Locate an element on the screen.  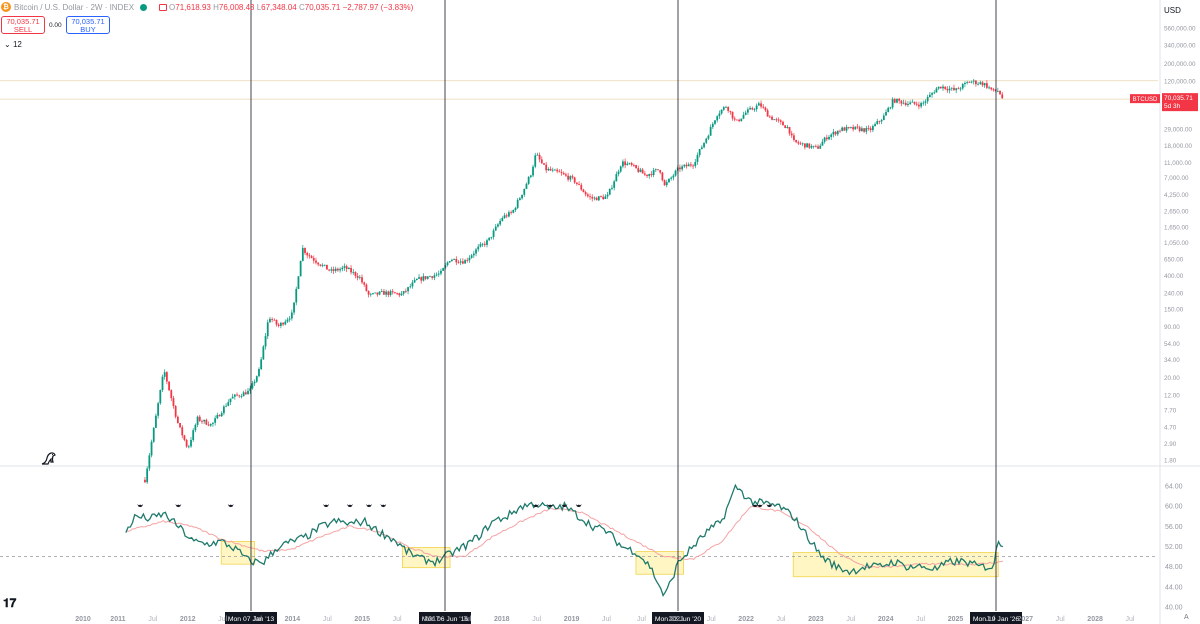
price-tick-label: 200,000.00 is located at coordinates (1180, 64).